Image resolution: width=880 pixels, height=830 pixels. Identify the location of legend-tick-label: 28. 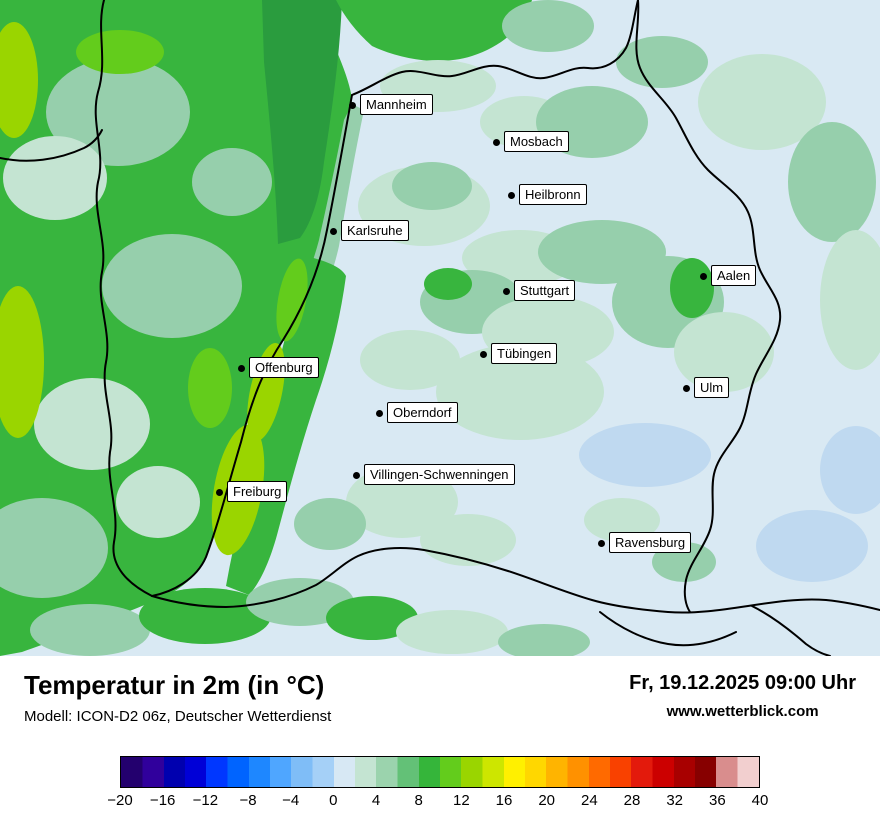
(632, 800).